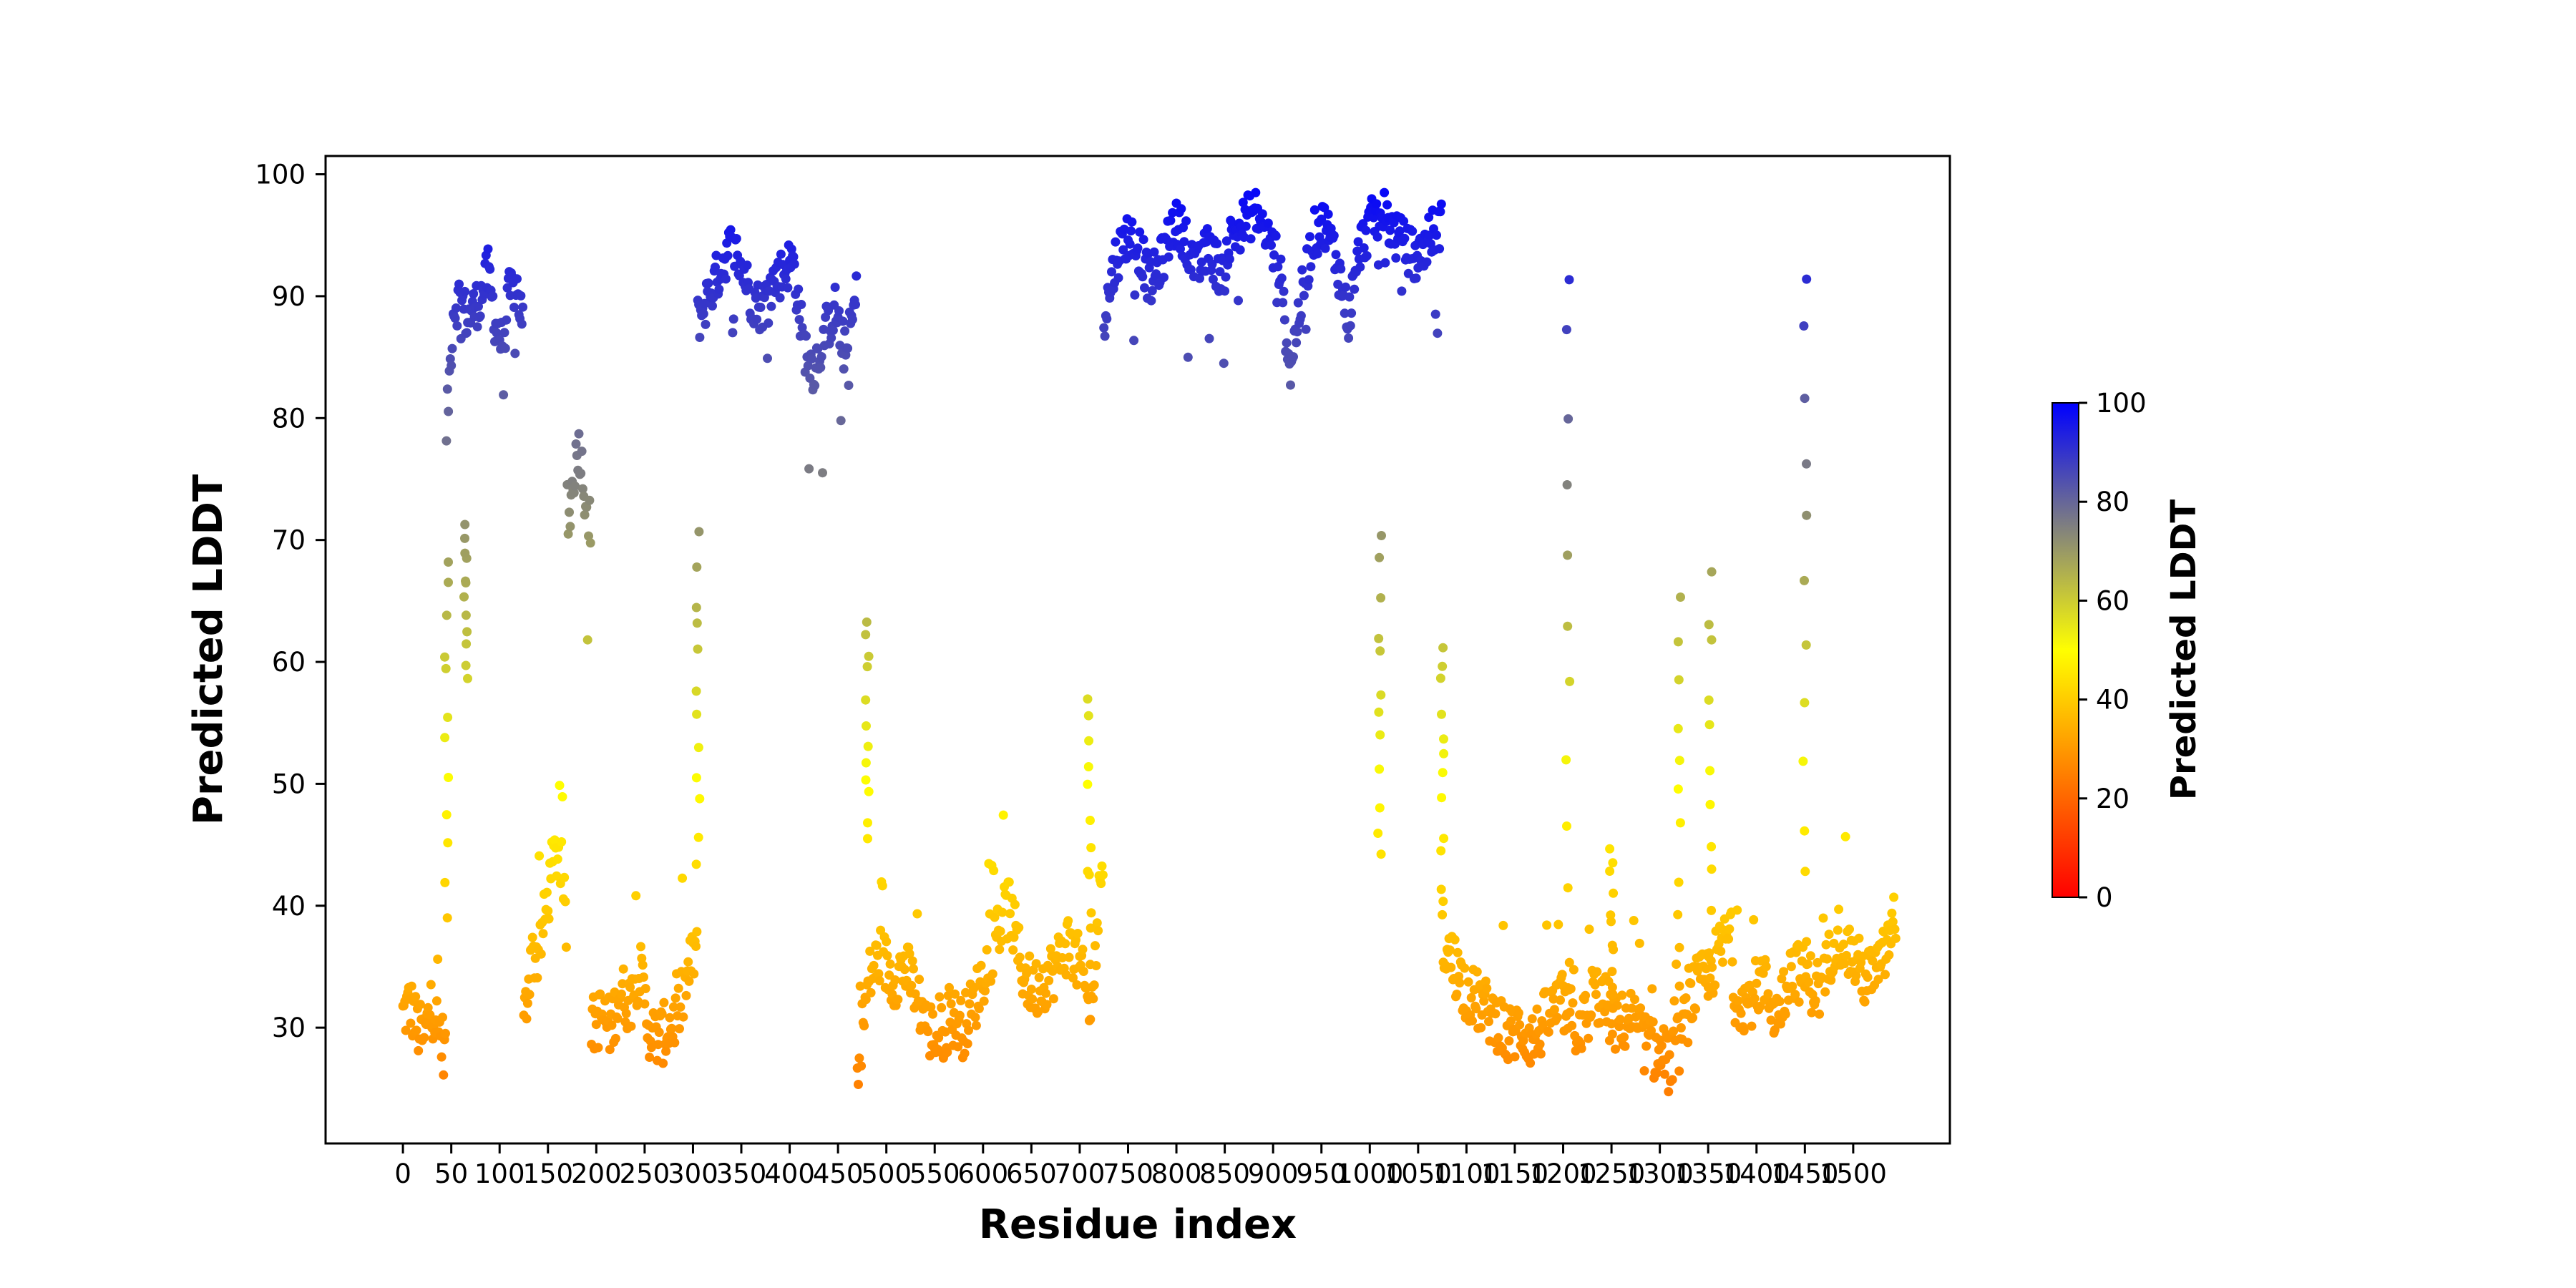 The image size is (2576, 1288). Describe the element at coordinates (289, 1028) in the screenshot. I see `y-tick-label: 30` at that location.